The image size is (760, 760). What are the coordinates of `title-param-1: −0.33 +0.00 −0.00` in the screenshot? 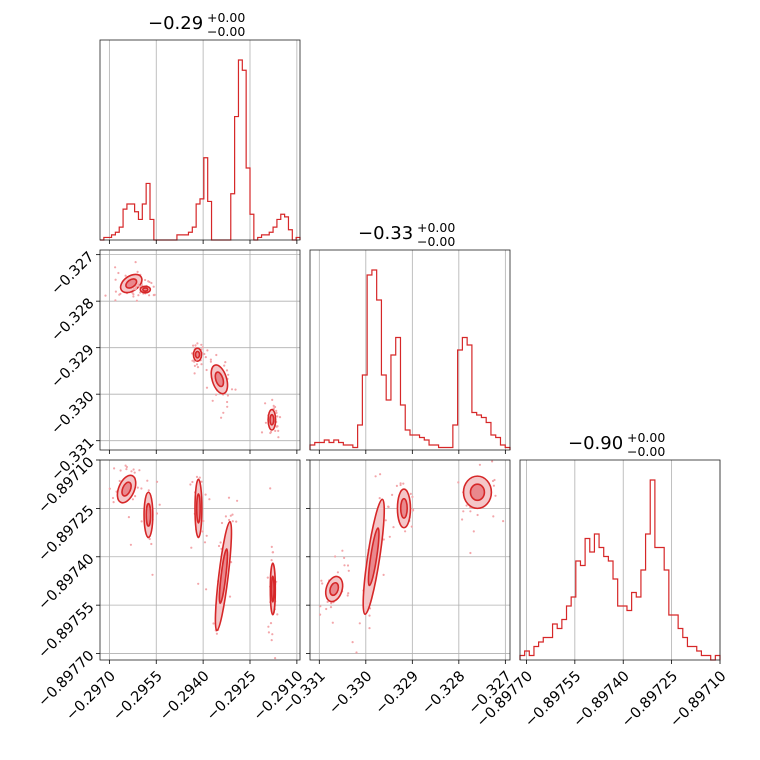 It's located at (406, 234).